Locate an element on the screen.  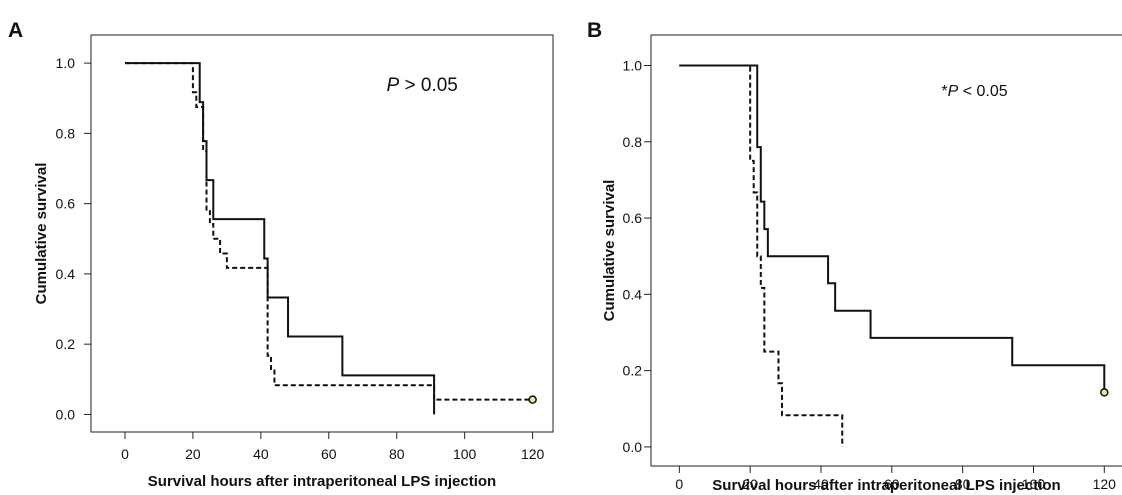
p-value-annotation: *P < 0.05 is located at coordinates (974, 91).